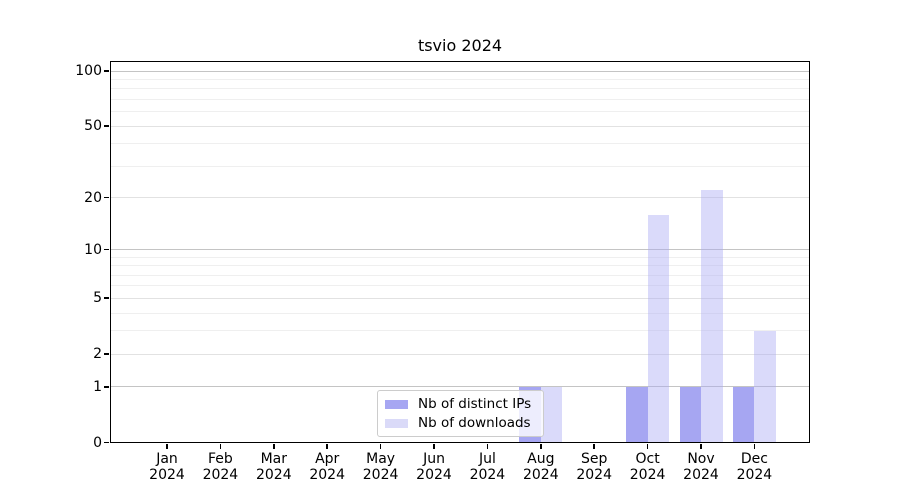 Image resolution: width=900 pixels, height=500 pixels. I want to click on x-tick-label: Apr 2024, so click(327, 467).